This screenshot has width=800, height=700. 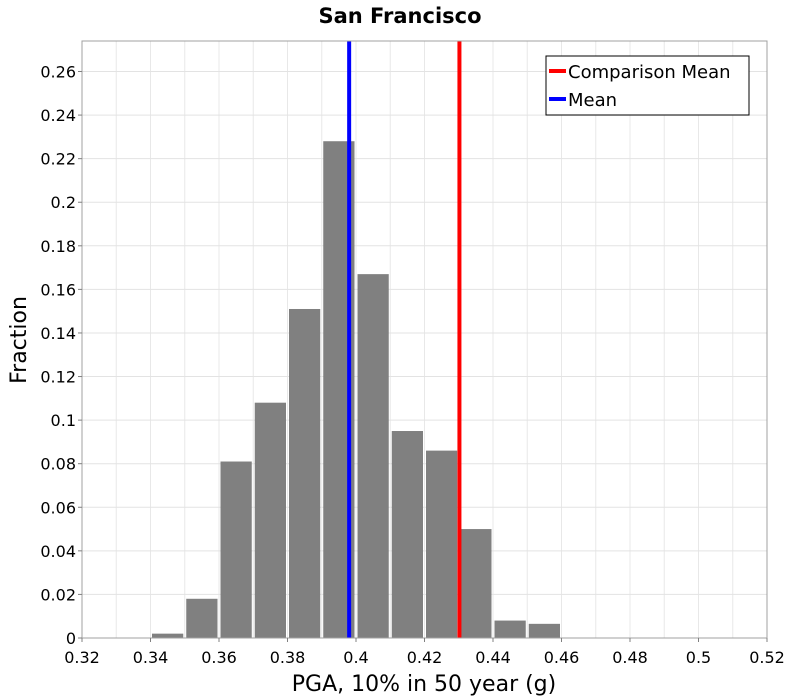 I want to click on x-tick-label: 0.42, so click(x=425, y=657).